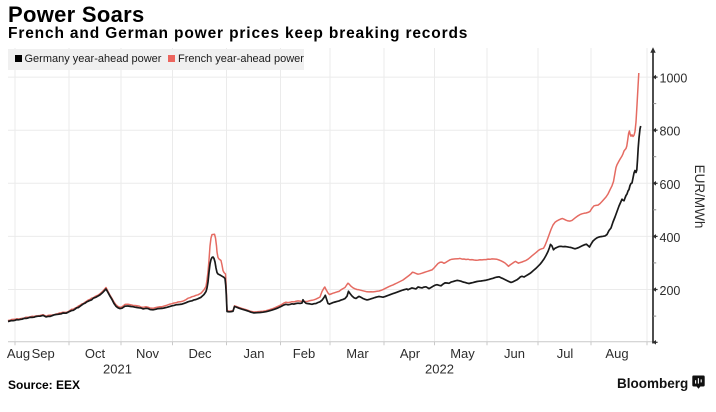 This screenshot has height=412, width=716. I want to click on svg-text: 600, so click(670, 185).